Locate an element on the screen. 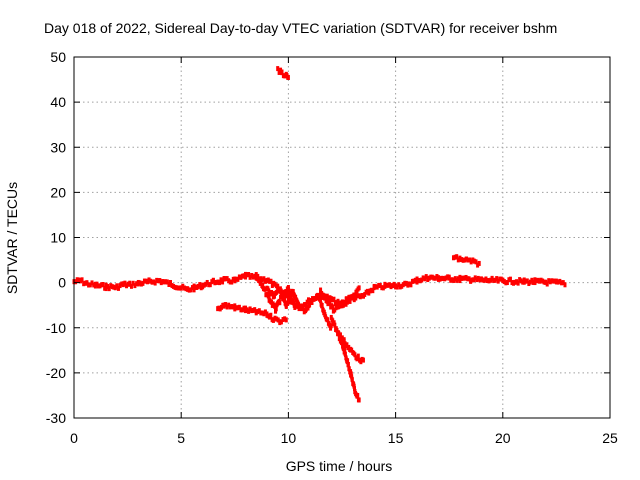 This screenshot has height=480, width=640. y-tick-labels: -30 -20 -10 0 10 20 30 40 50 is located at coordinates (56, 237).